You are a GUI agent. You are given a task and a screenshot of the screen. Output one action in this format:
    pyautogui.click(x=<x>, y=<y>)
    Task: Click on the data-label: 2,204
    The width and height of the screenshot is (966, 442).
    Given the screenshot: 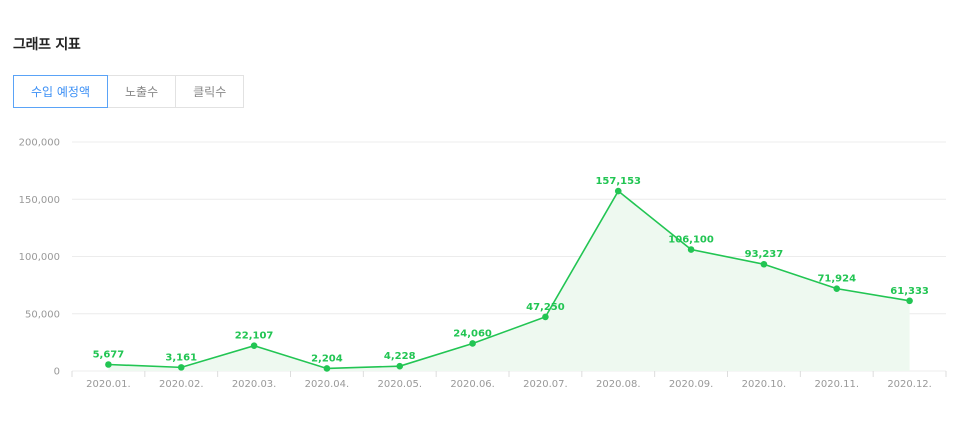 What is the action you would take?
    pyautogui.click(x=327, y=358)
    